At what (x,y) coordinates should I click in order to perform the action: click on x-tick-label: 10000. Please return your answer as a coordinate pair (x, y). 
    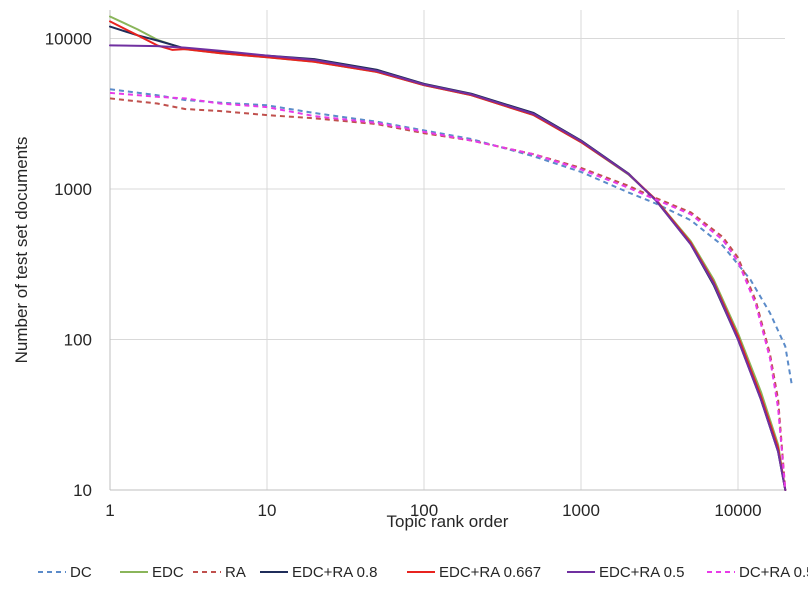
    Looking at the image, I should click on (737, 510).